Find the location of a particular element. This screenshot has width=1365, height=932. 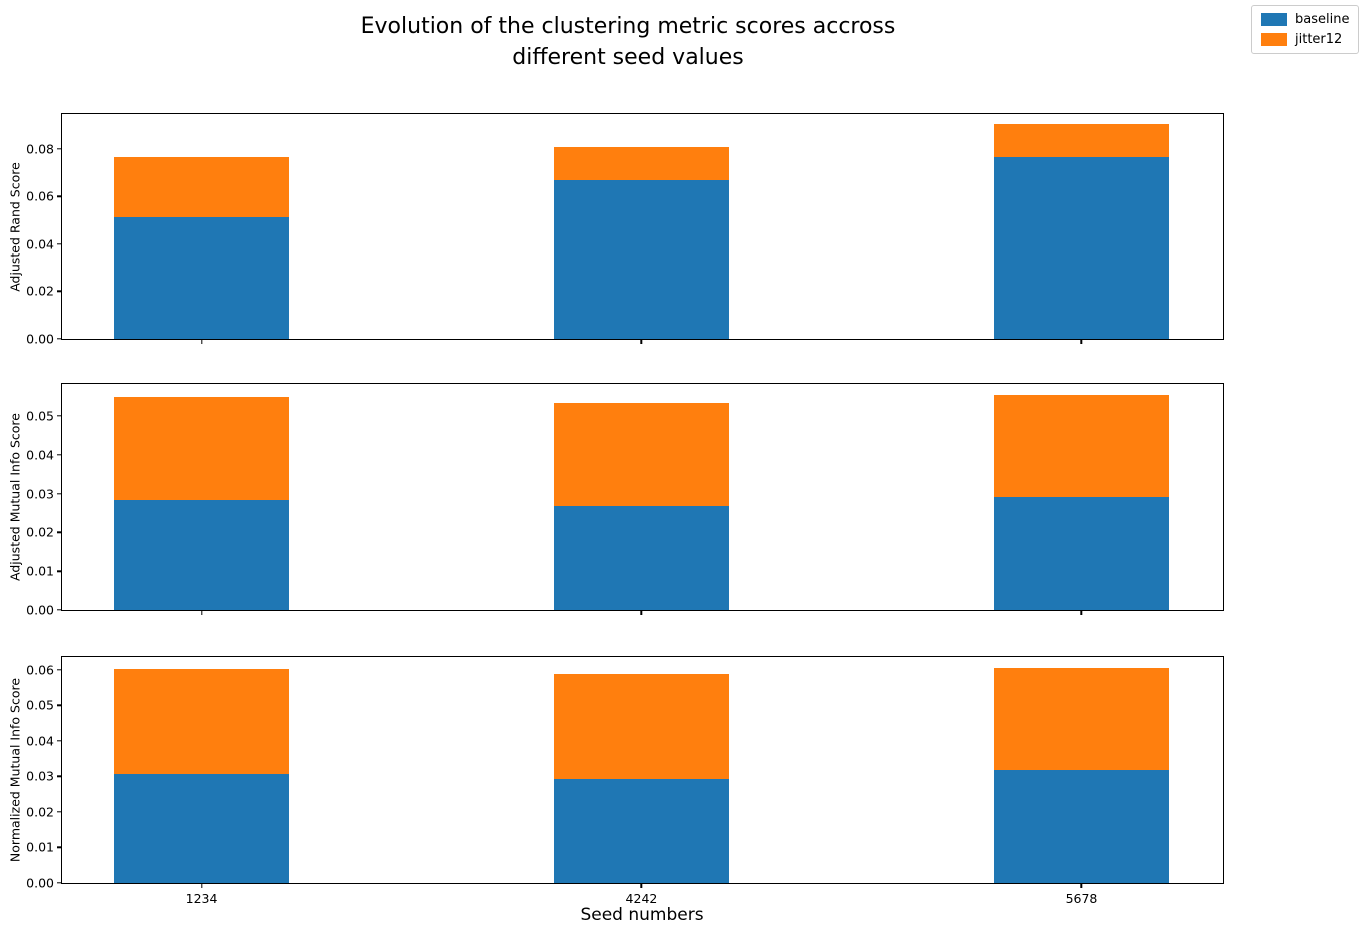

y-axis-label-adjusted-rand-score: Adjusted Rand Score is located at coordinates (15, 227).